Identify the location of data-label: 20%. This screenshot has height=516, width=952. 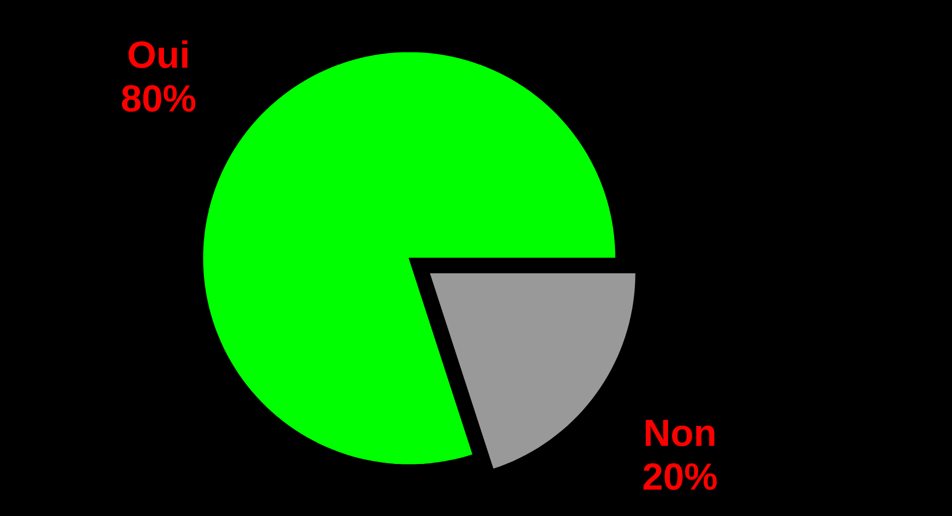
(680, 476).